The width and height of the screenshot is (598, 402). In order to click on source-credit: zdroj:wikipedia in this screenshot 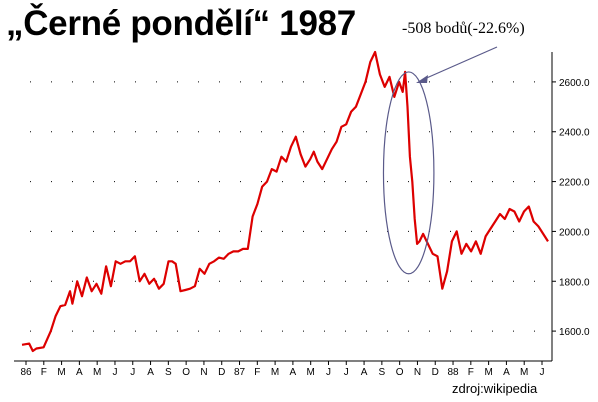, I will do `click(495, 388)`.